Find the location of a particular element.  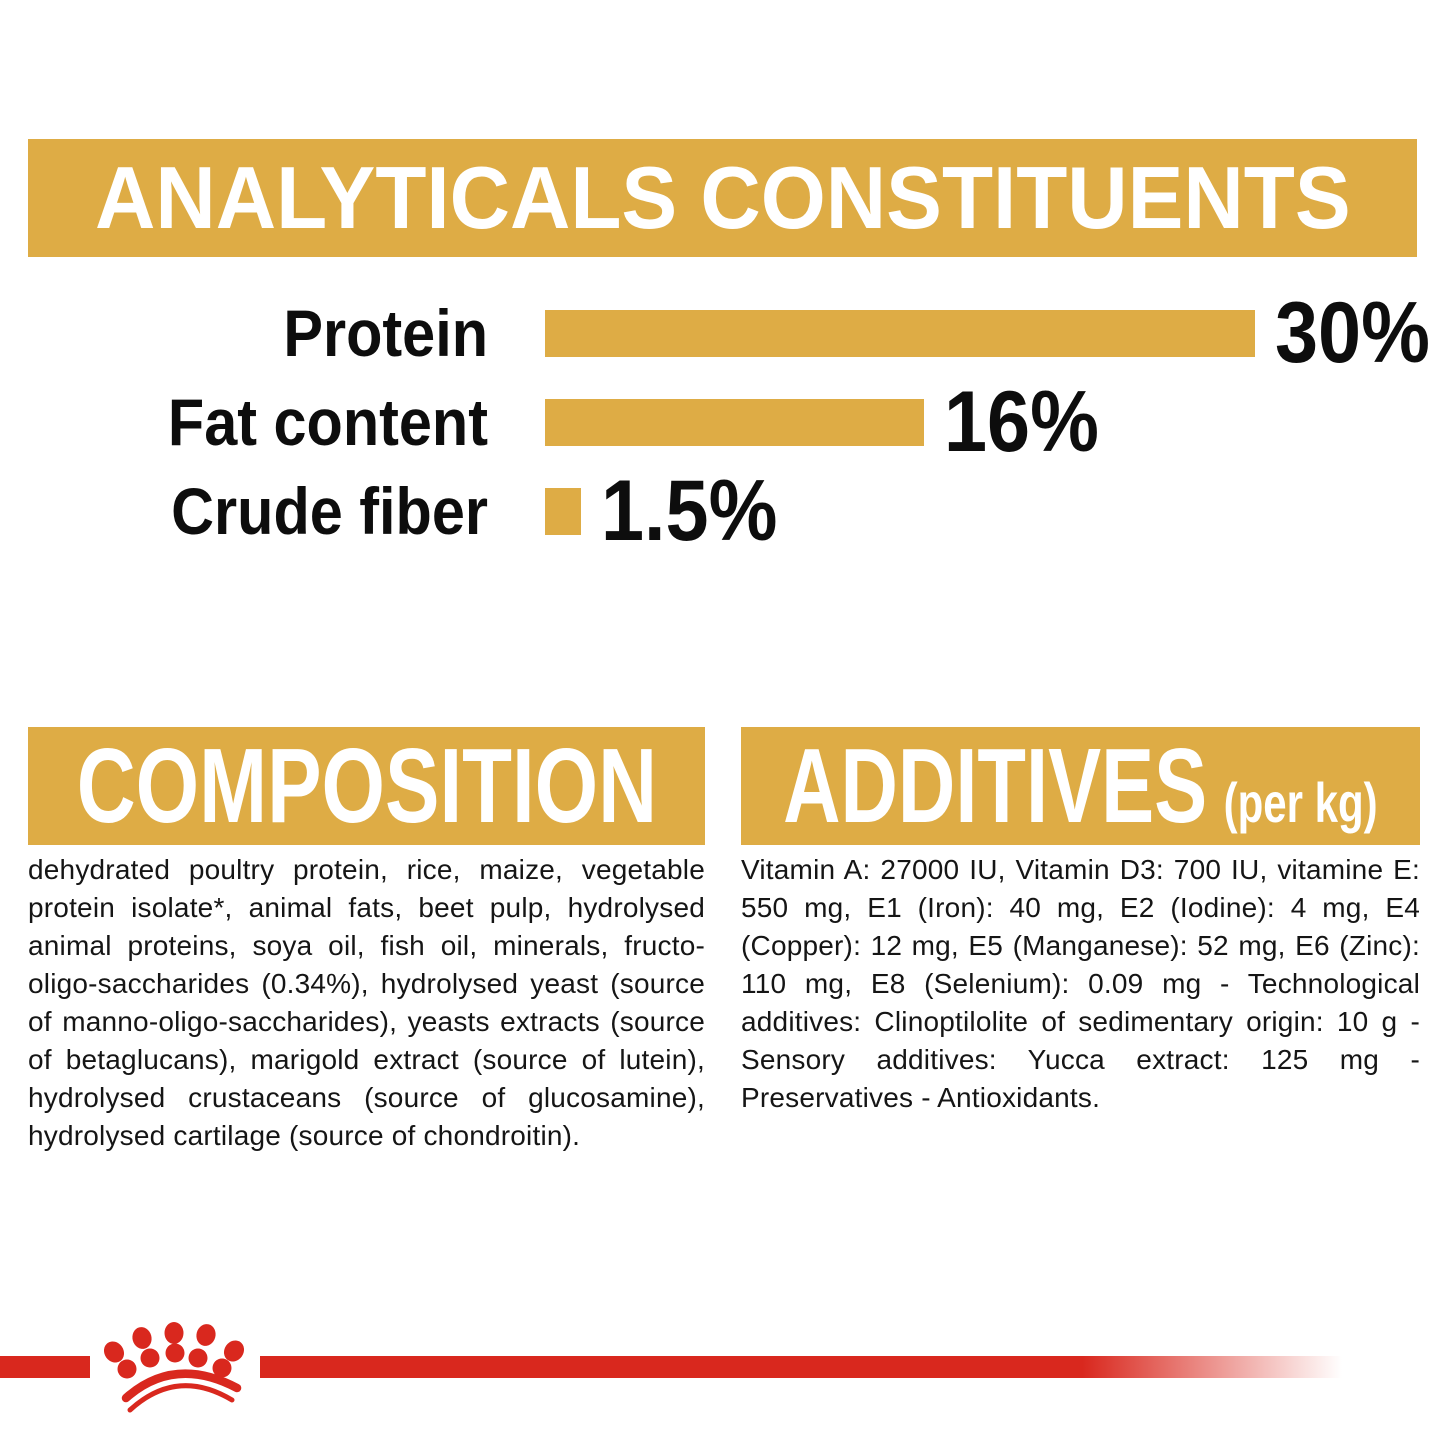

composition-banner: COMPOSITION is located at coordinates (366, 786).